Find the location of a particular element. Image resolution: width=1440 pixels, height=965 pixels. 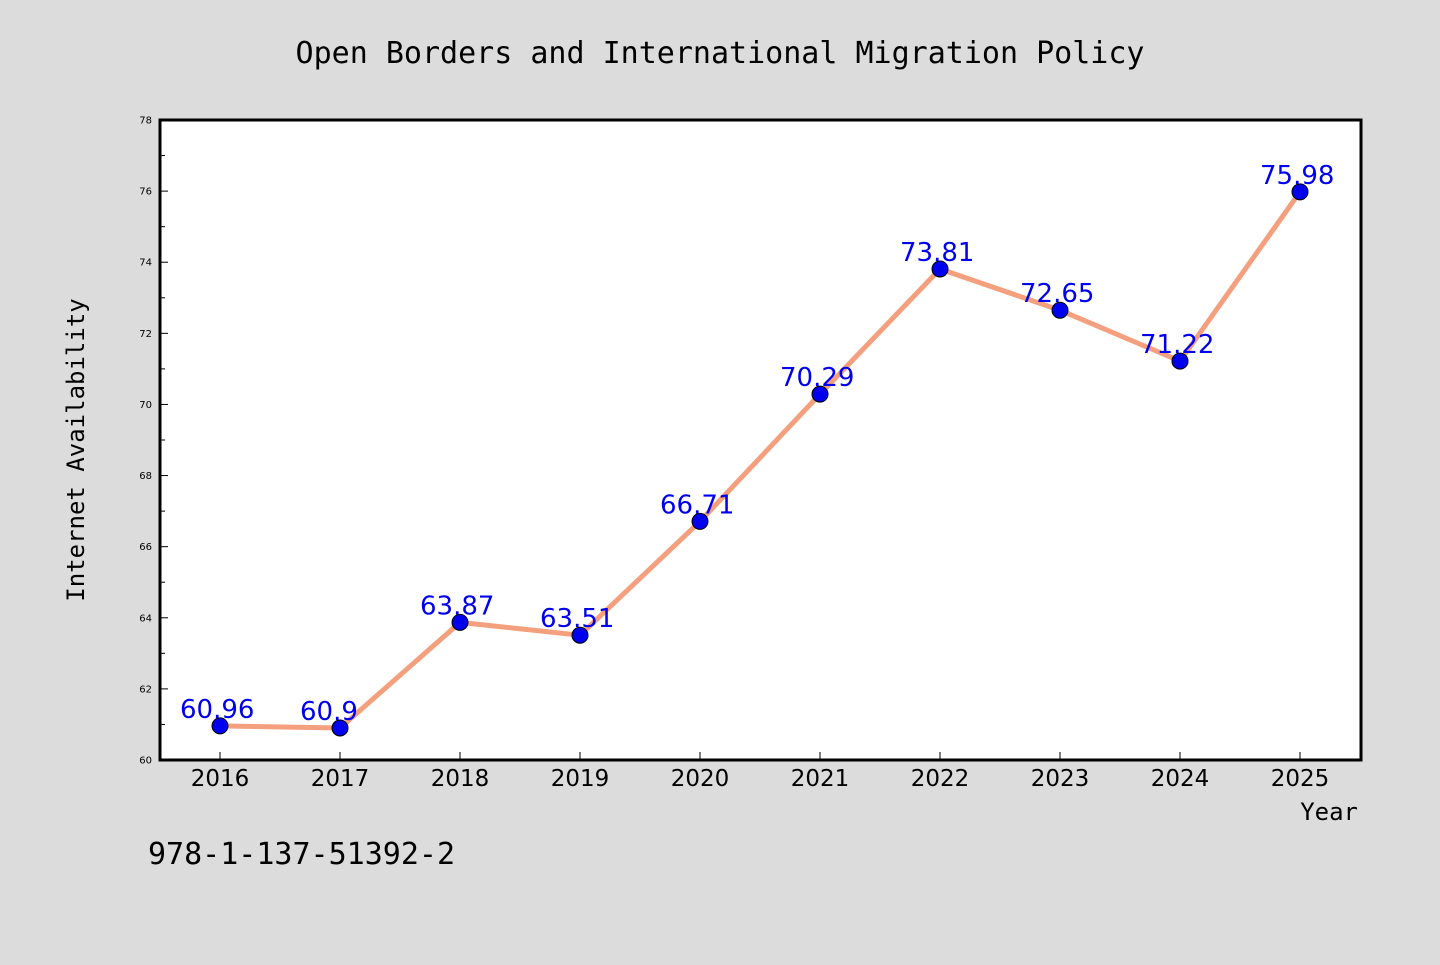

x-tick-label: 2021 is located at coordinates (820, 779).